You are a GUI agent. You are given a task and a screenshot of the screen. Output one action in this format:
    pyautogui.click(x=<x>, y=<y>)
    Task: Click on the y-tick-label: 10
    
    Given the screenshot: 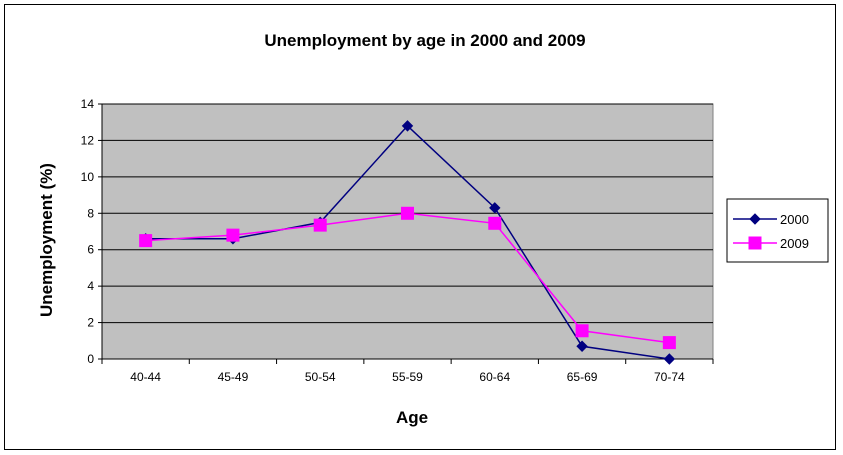 What is the action you would take?
    pyautogui.click(x=88, y=177)
    